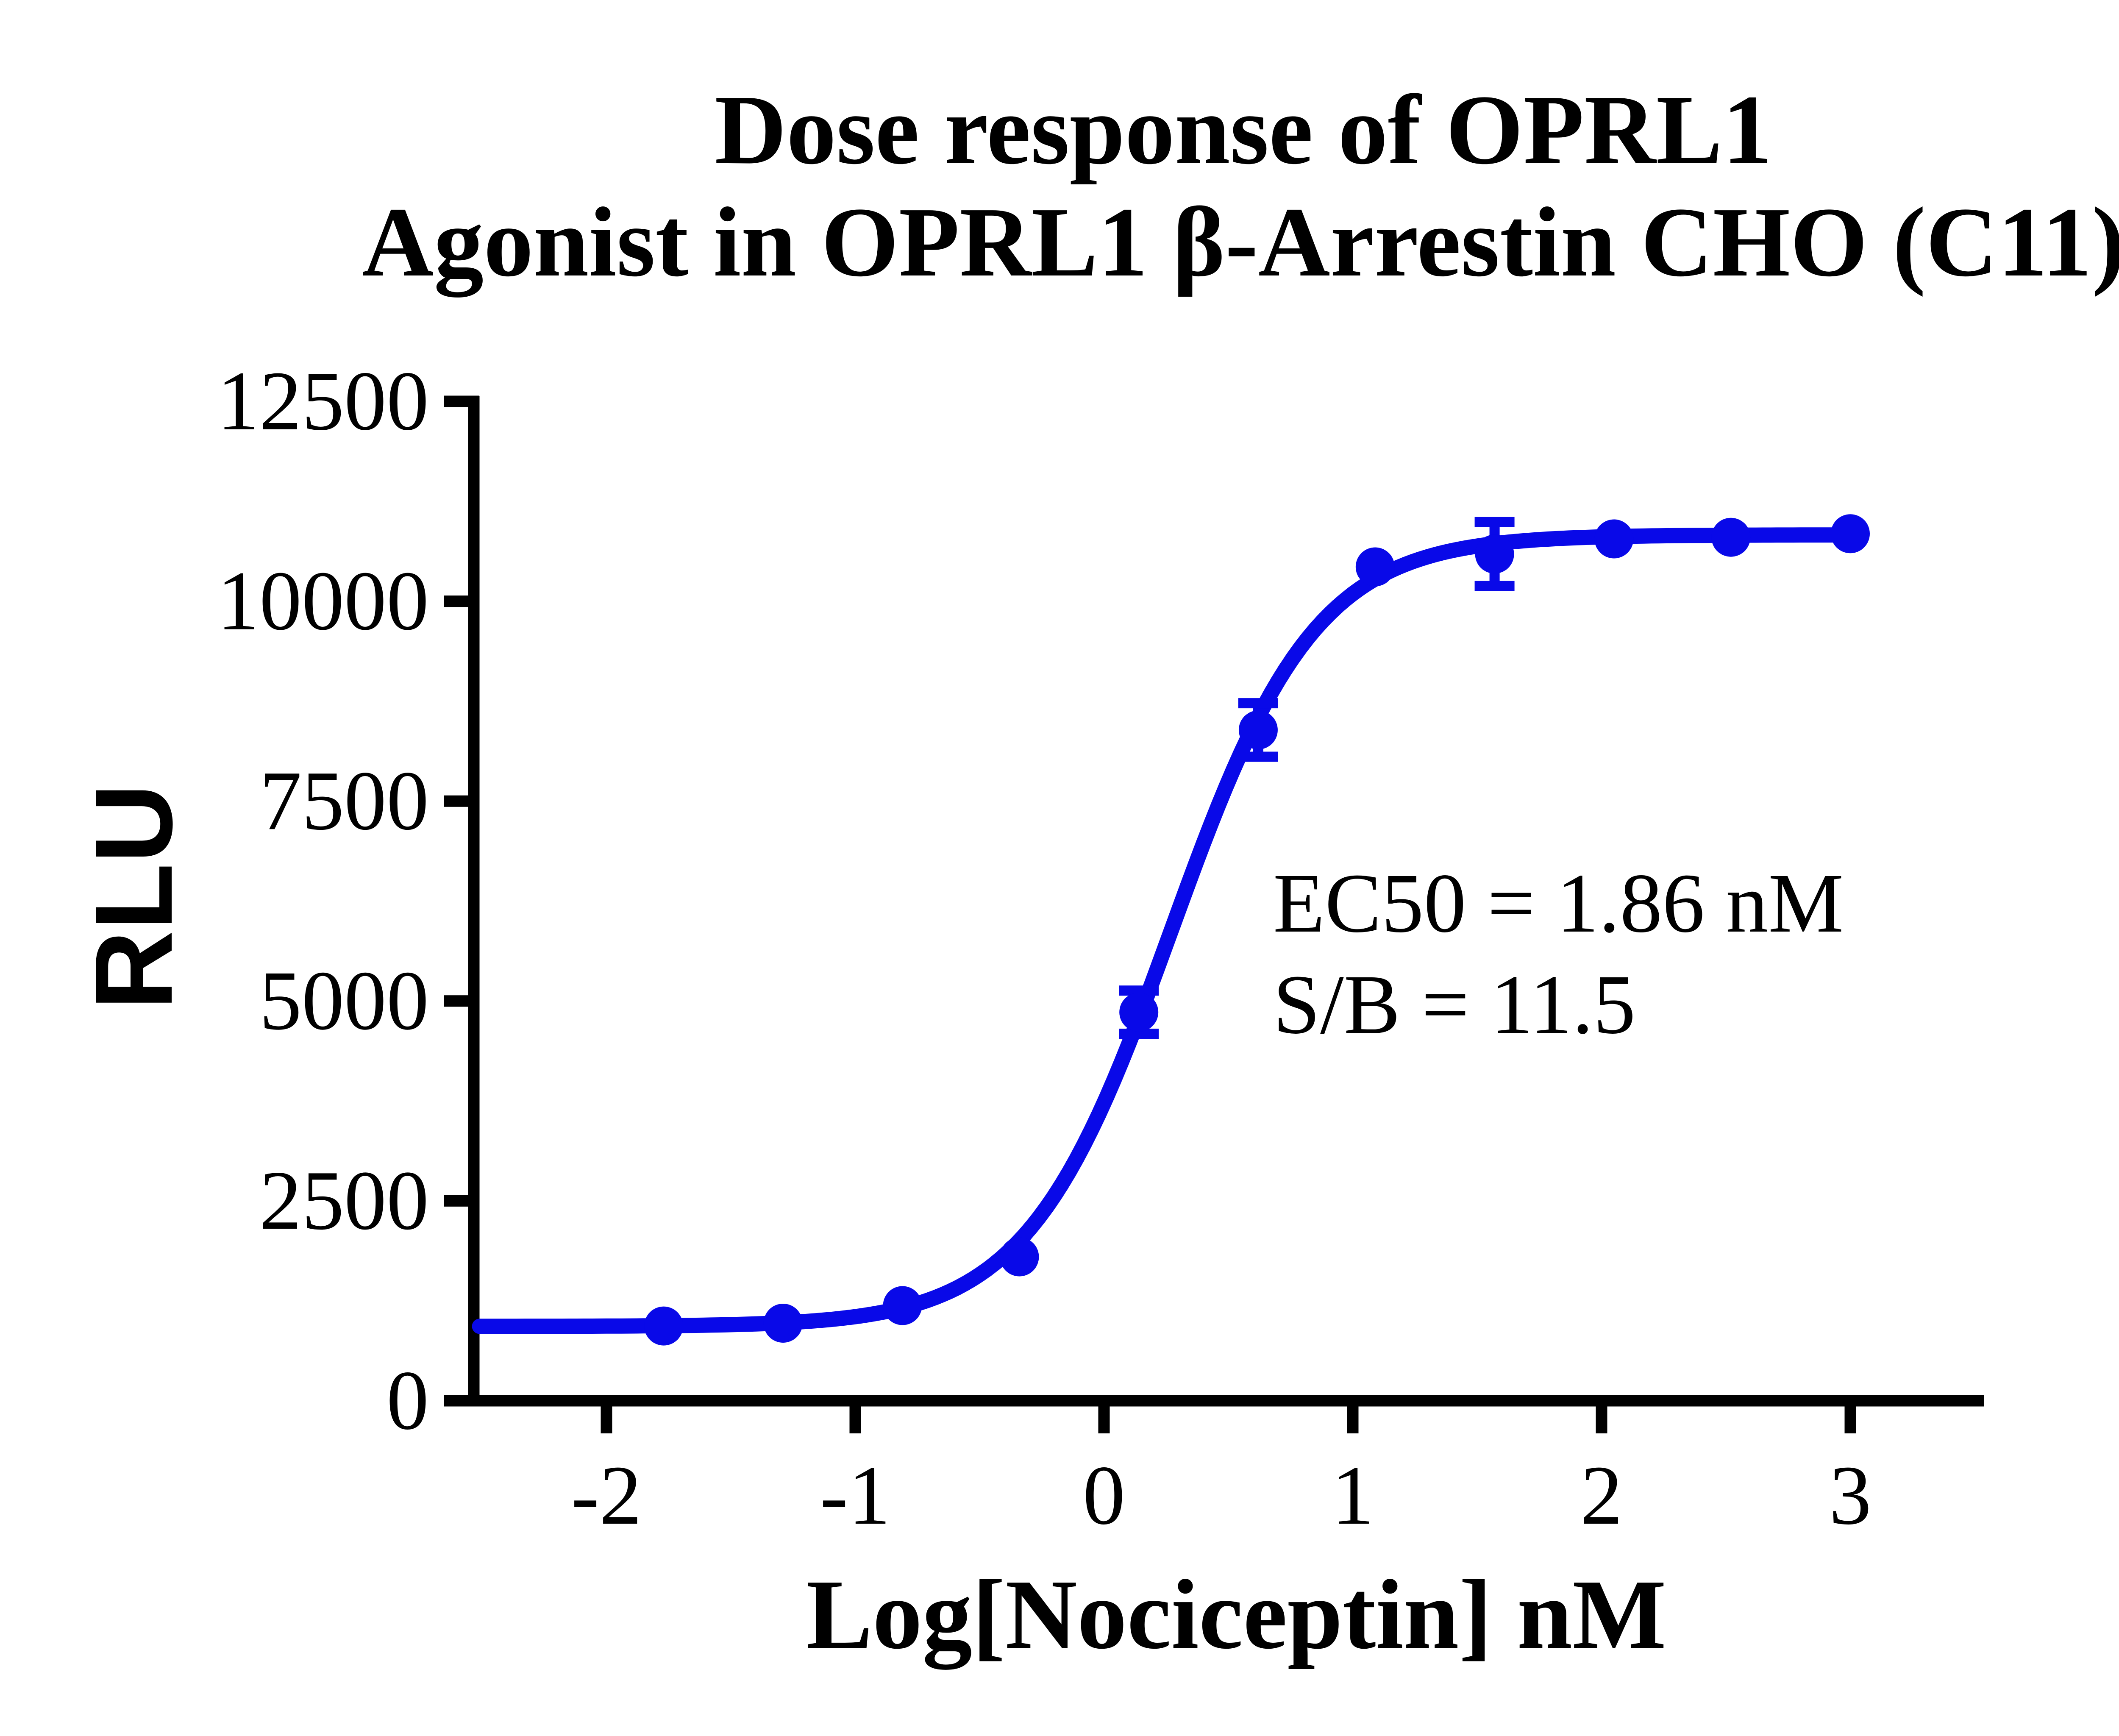  What do you see at coordinates (856, 1495) in the screenshot?
I see `x-tick-label: -1` at bounding box center [856, 1495].